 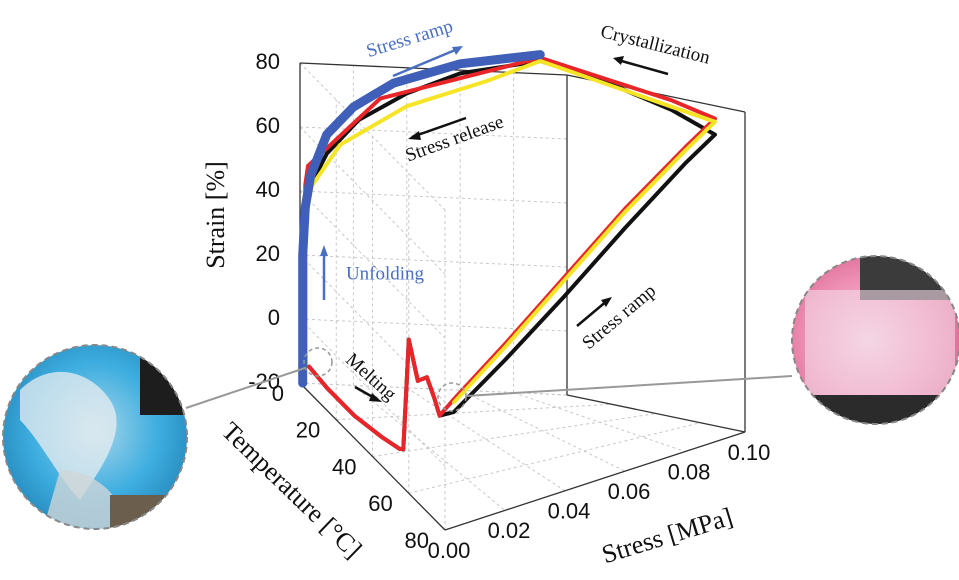 What do you see at coordinates (385, 273) in the screenshot?
I see `annotation: Unfolding` at bounding box center [385, 273].